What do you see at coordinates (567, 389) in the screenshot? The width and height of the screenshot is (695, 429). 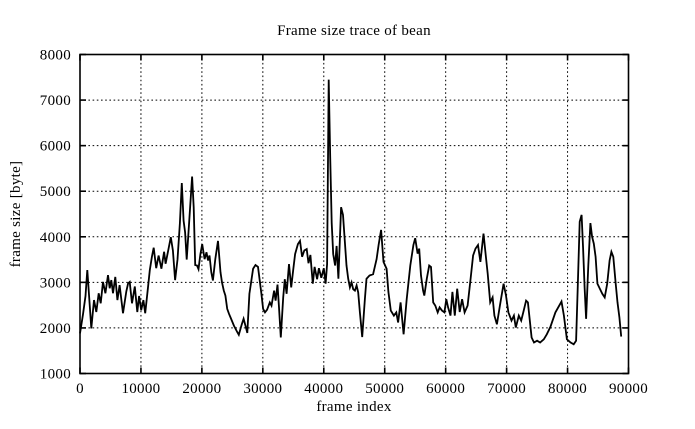 I see `x-tick-label: 80000` at bounding box center [567, 389].